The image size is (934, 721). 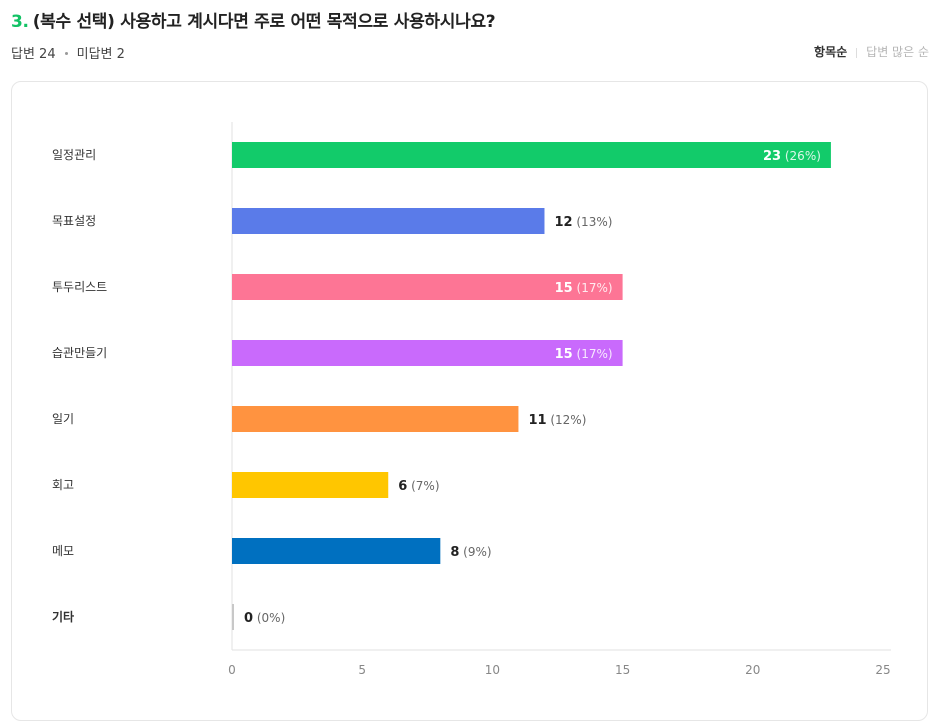 What do you see at coordinates (492, 670) in the screenshot?
I see `x-tick-label: 10` at bounding box center [492, 670].